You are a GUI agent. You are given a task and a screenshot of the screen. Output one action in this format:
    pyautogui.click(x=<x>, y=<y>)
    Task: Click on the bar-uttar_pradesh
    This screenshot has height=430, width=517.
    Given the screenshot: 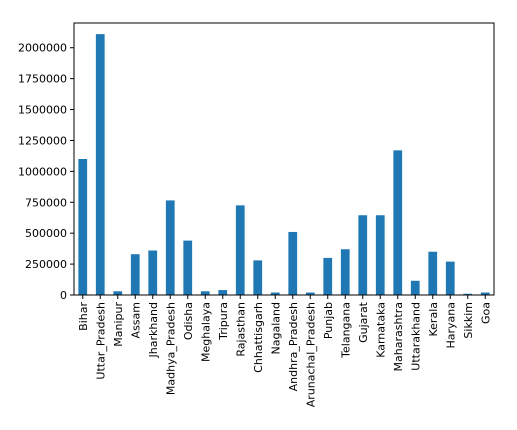 What is the action you would take?
    pyautogui.click(x=100, y=165)
    